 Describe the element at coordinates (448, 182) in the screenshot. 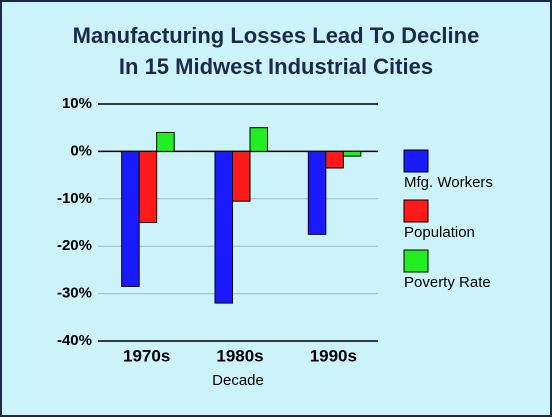

I see `legend-label: Mfg. Workers` at that location.